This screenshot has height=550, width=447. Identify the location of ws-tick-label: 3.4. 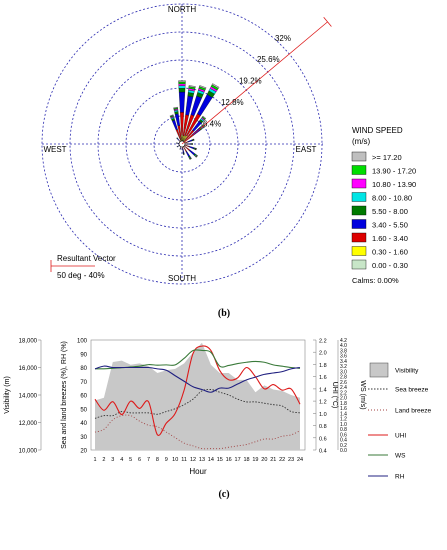
(343, 362).